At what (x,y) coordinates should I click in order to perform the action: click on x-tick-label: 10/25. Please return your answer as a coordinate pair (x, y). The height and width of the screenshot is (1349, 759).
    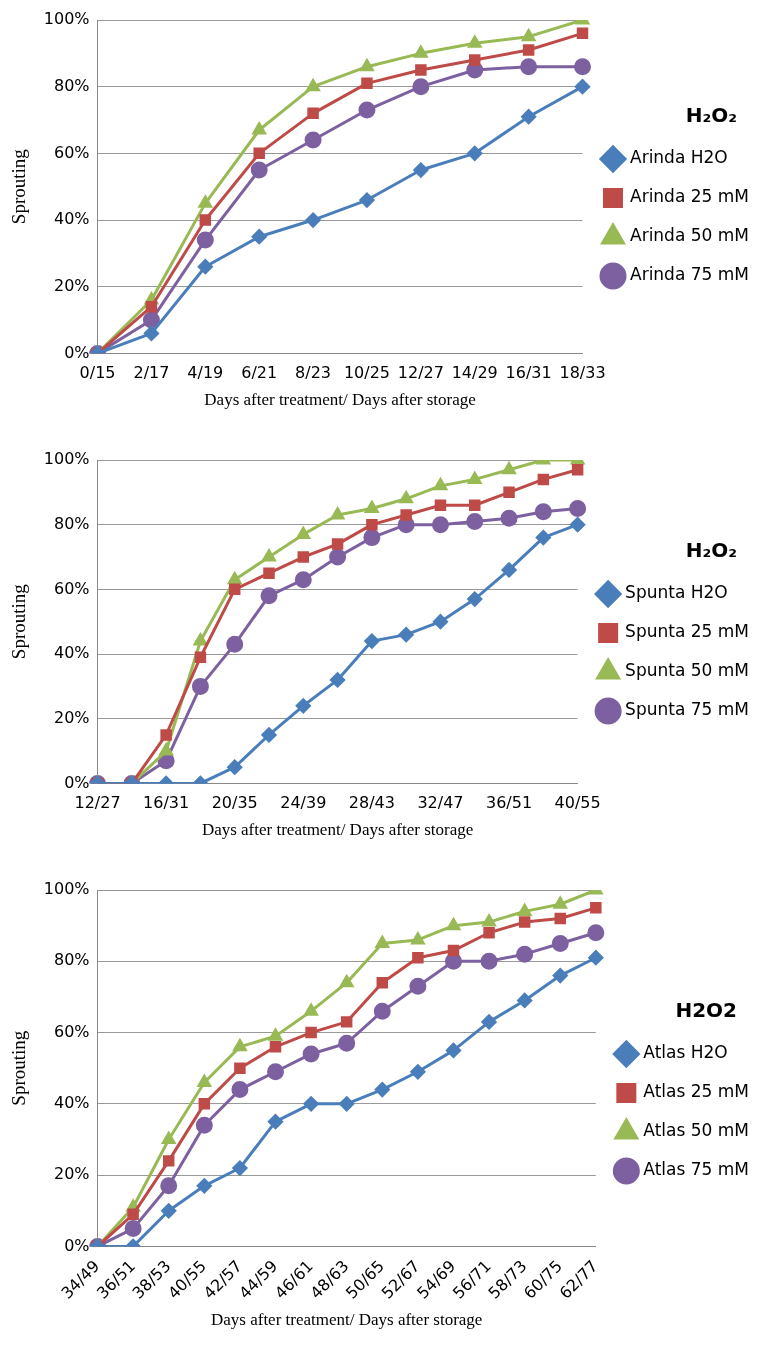
    Looking at the image, I should click on (367, 373).